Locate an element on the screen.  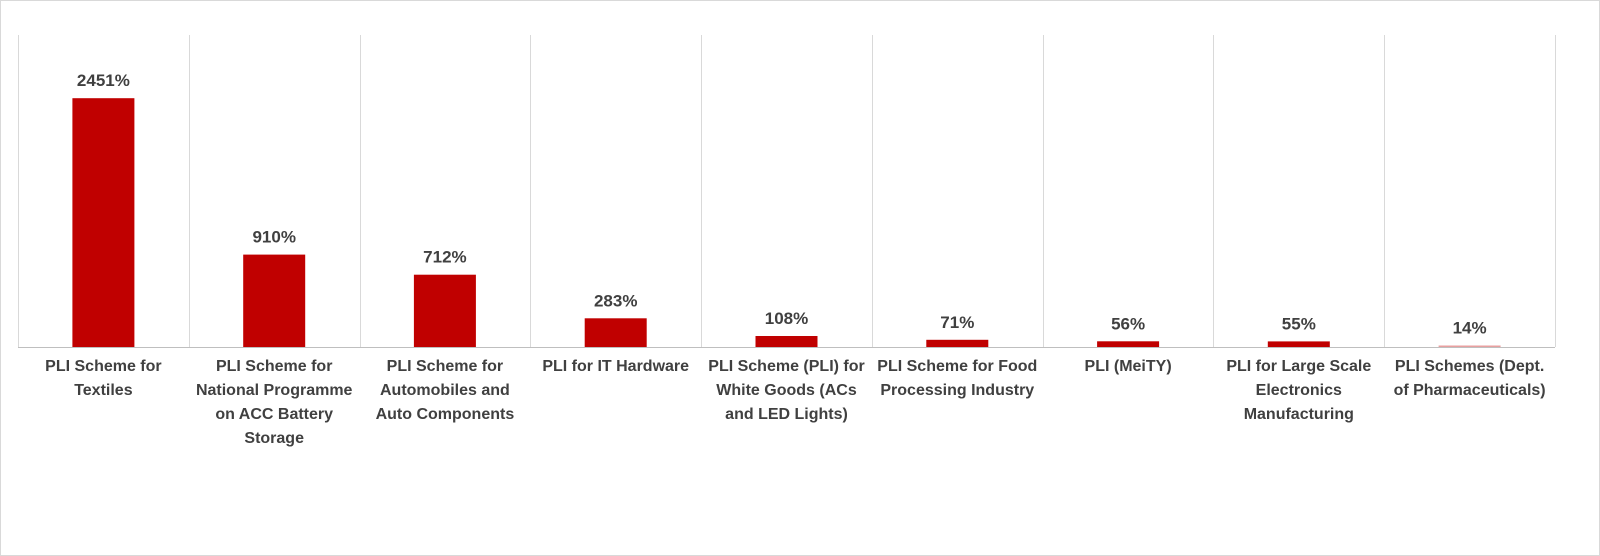
data-label: 14% is located at coordinates (1470, 328).